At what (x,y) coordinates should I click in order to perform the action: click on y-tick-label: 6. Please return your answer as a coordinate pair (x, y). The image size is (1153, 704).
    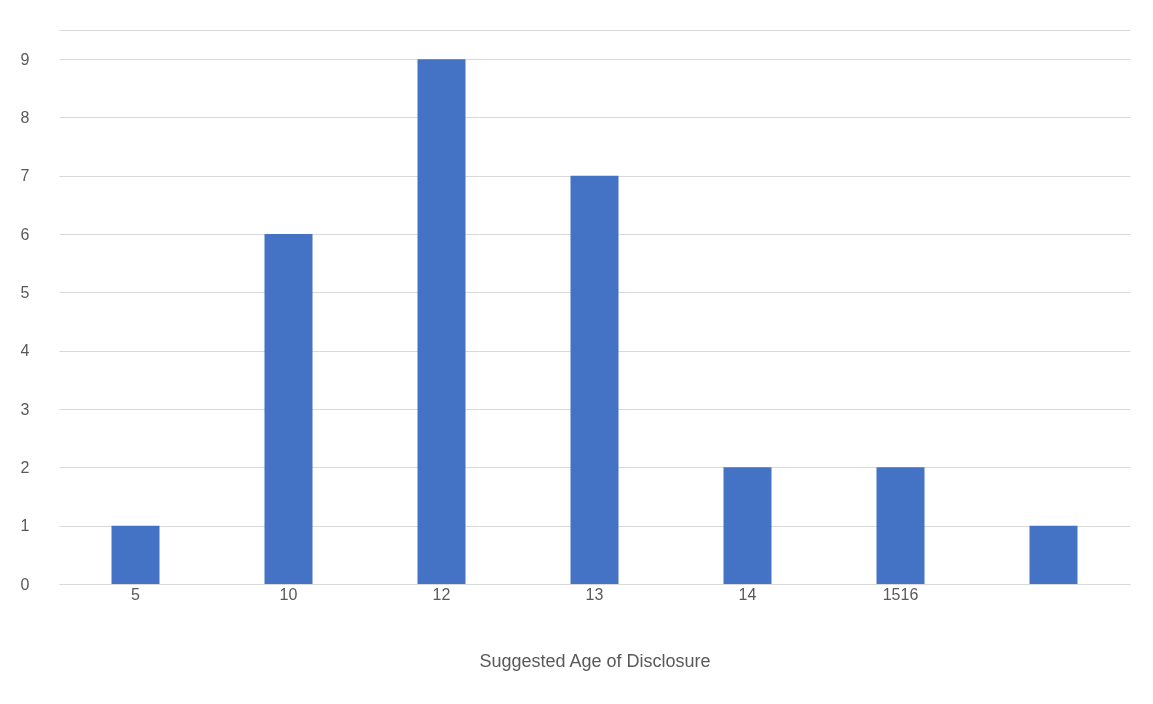
    Looking at the image, I should click on (25, 234).